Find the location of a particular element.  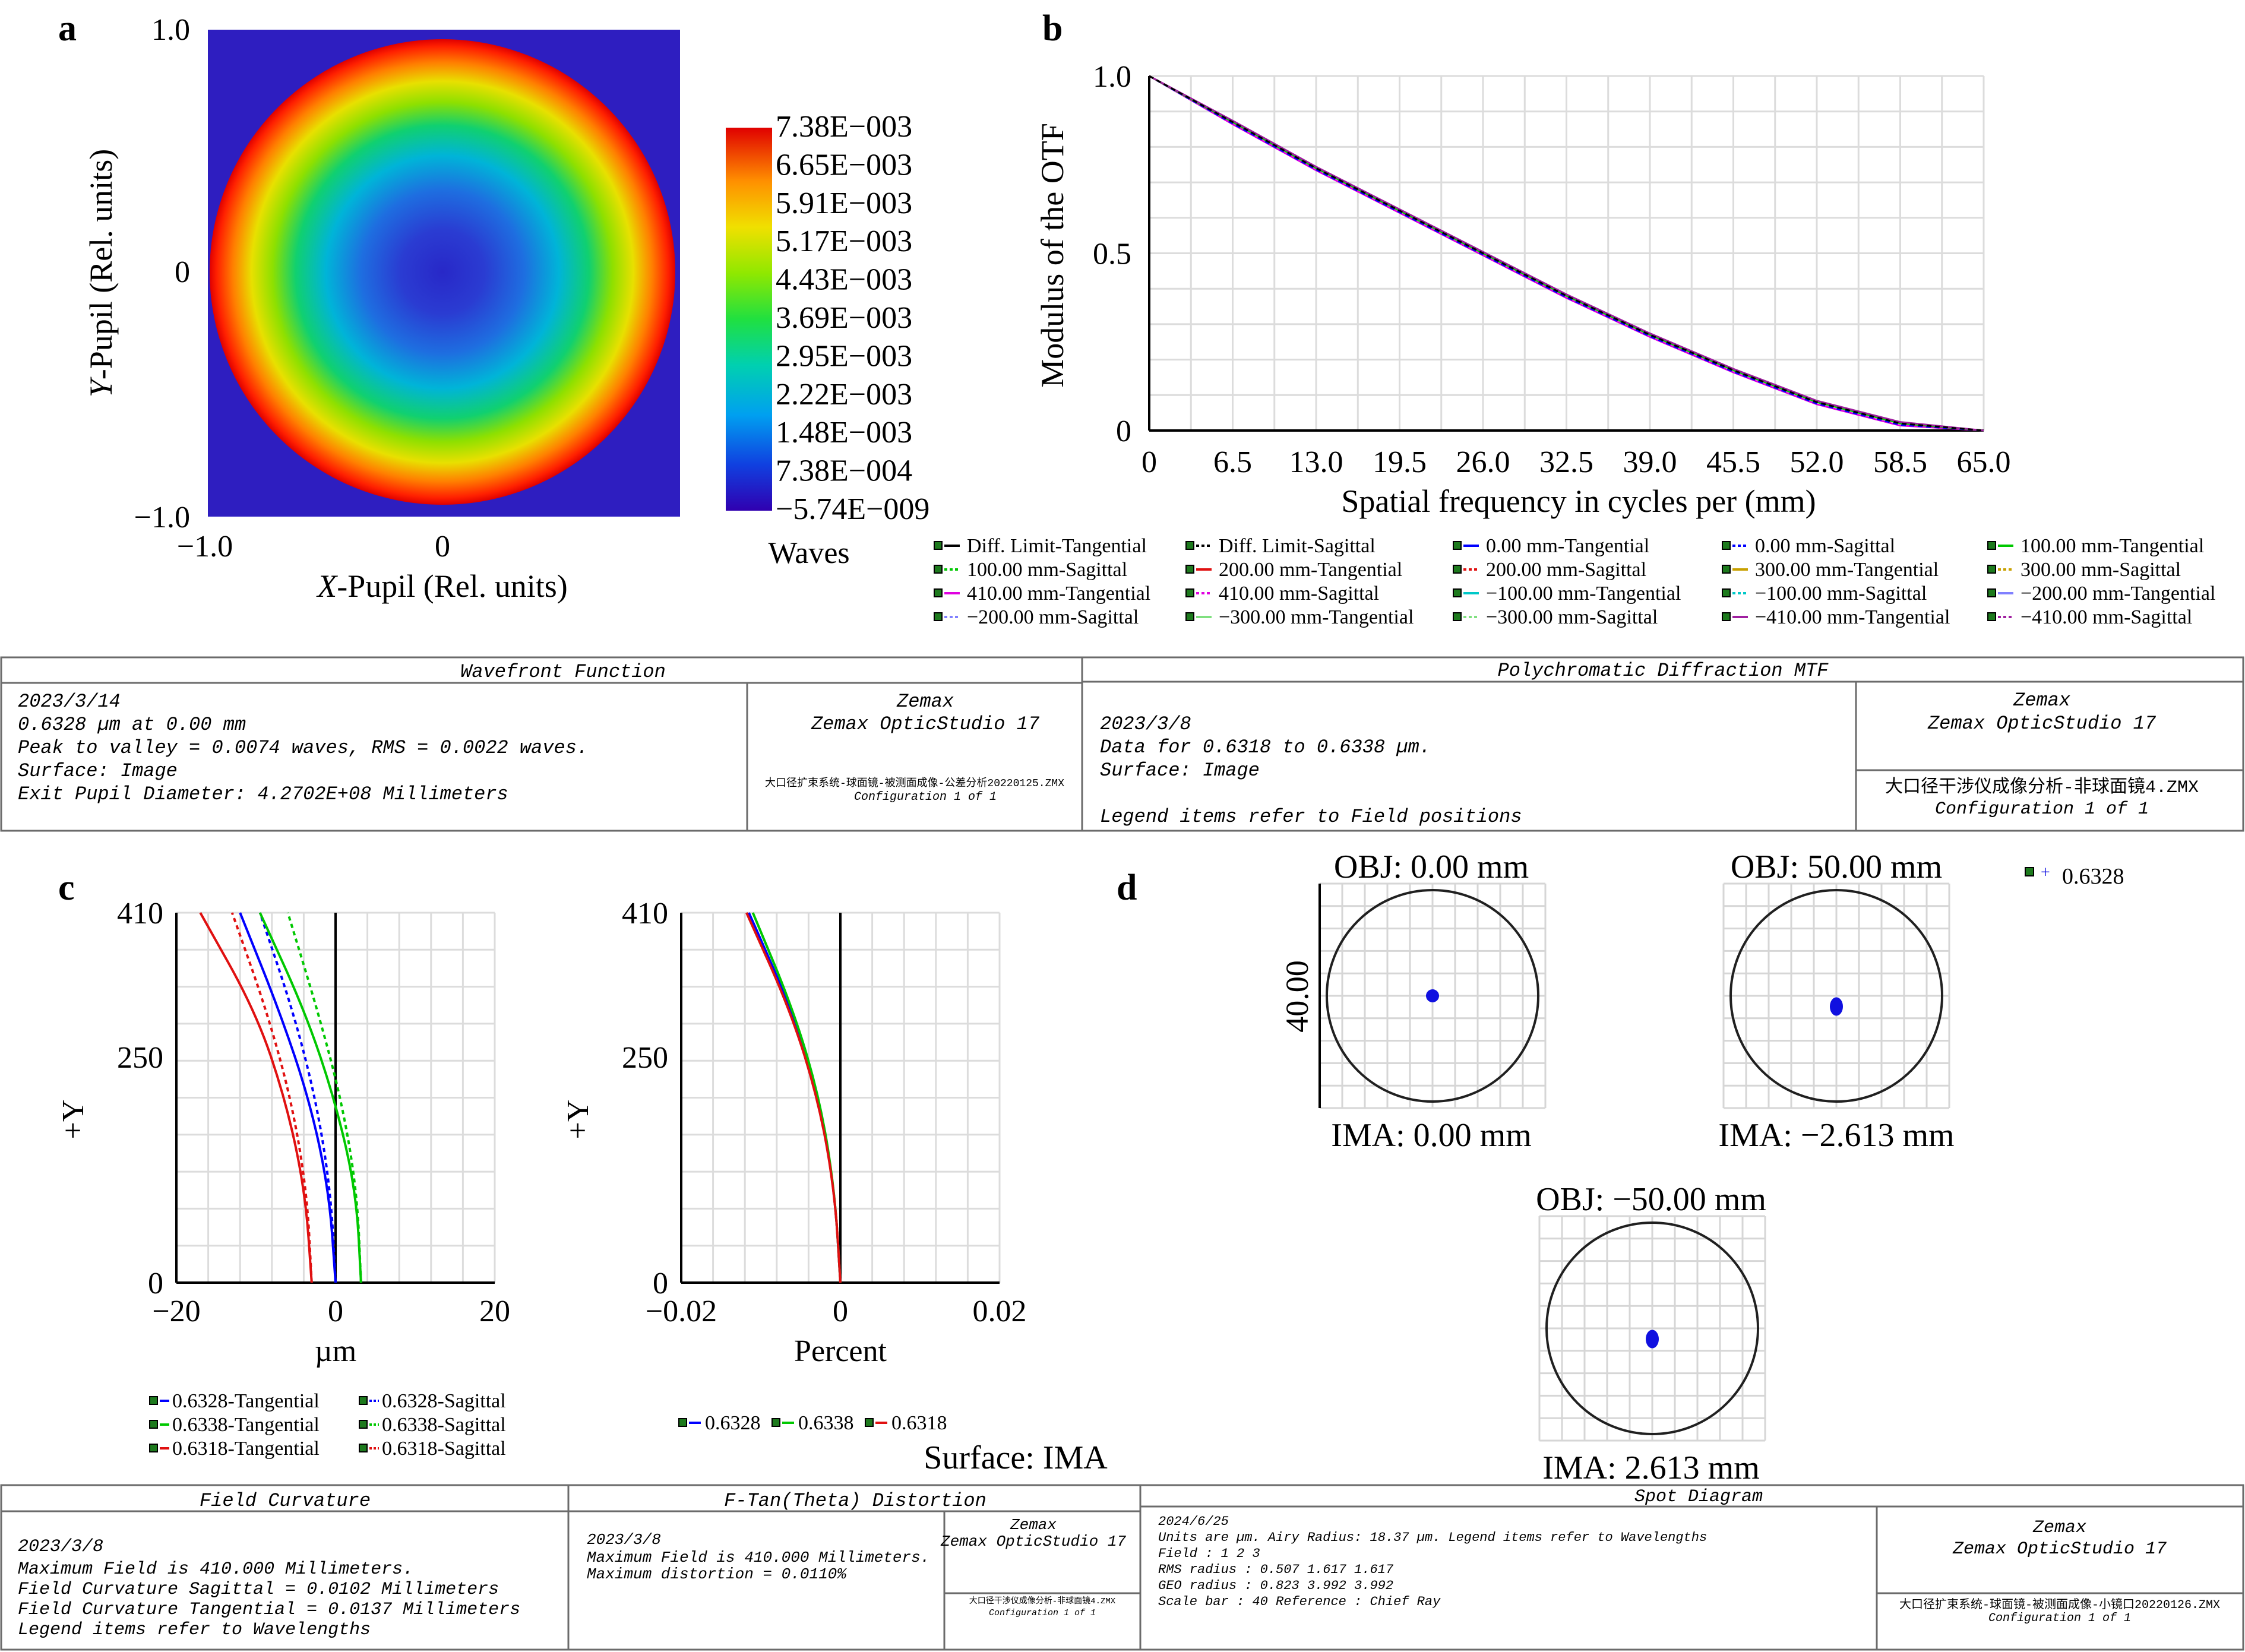

wavefront-map is located at coordinates (444, 273).